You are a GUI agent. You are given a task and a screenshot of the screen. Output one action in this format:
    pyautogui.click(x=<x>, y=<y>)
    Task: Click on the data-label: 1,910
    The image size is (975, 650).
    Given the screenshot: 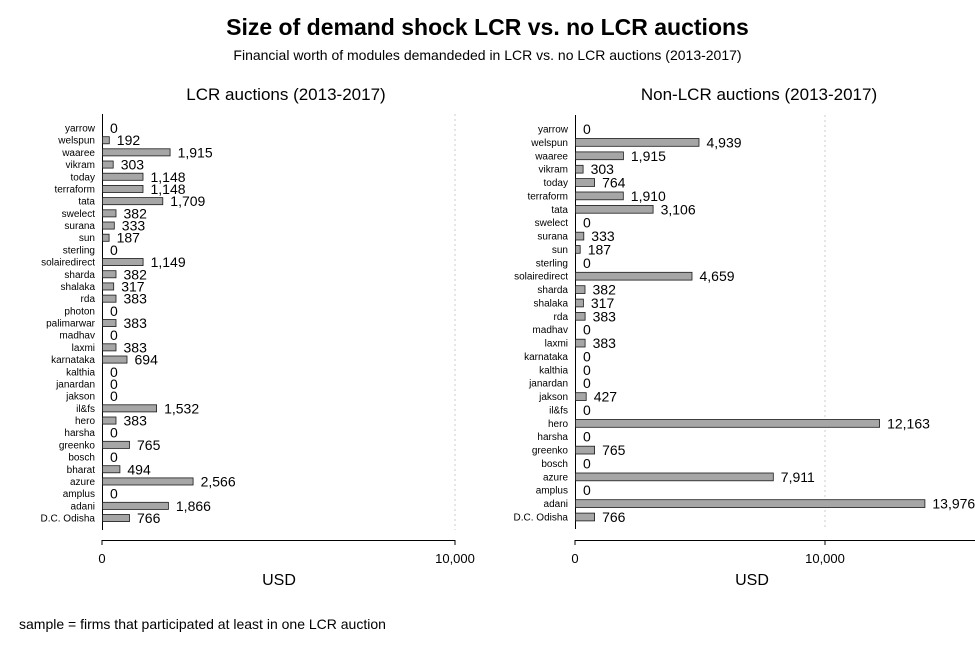 What is the action you would take?
    pyautogui.click(x=648, y=196)
    